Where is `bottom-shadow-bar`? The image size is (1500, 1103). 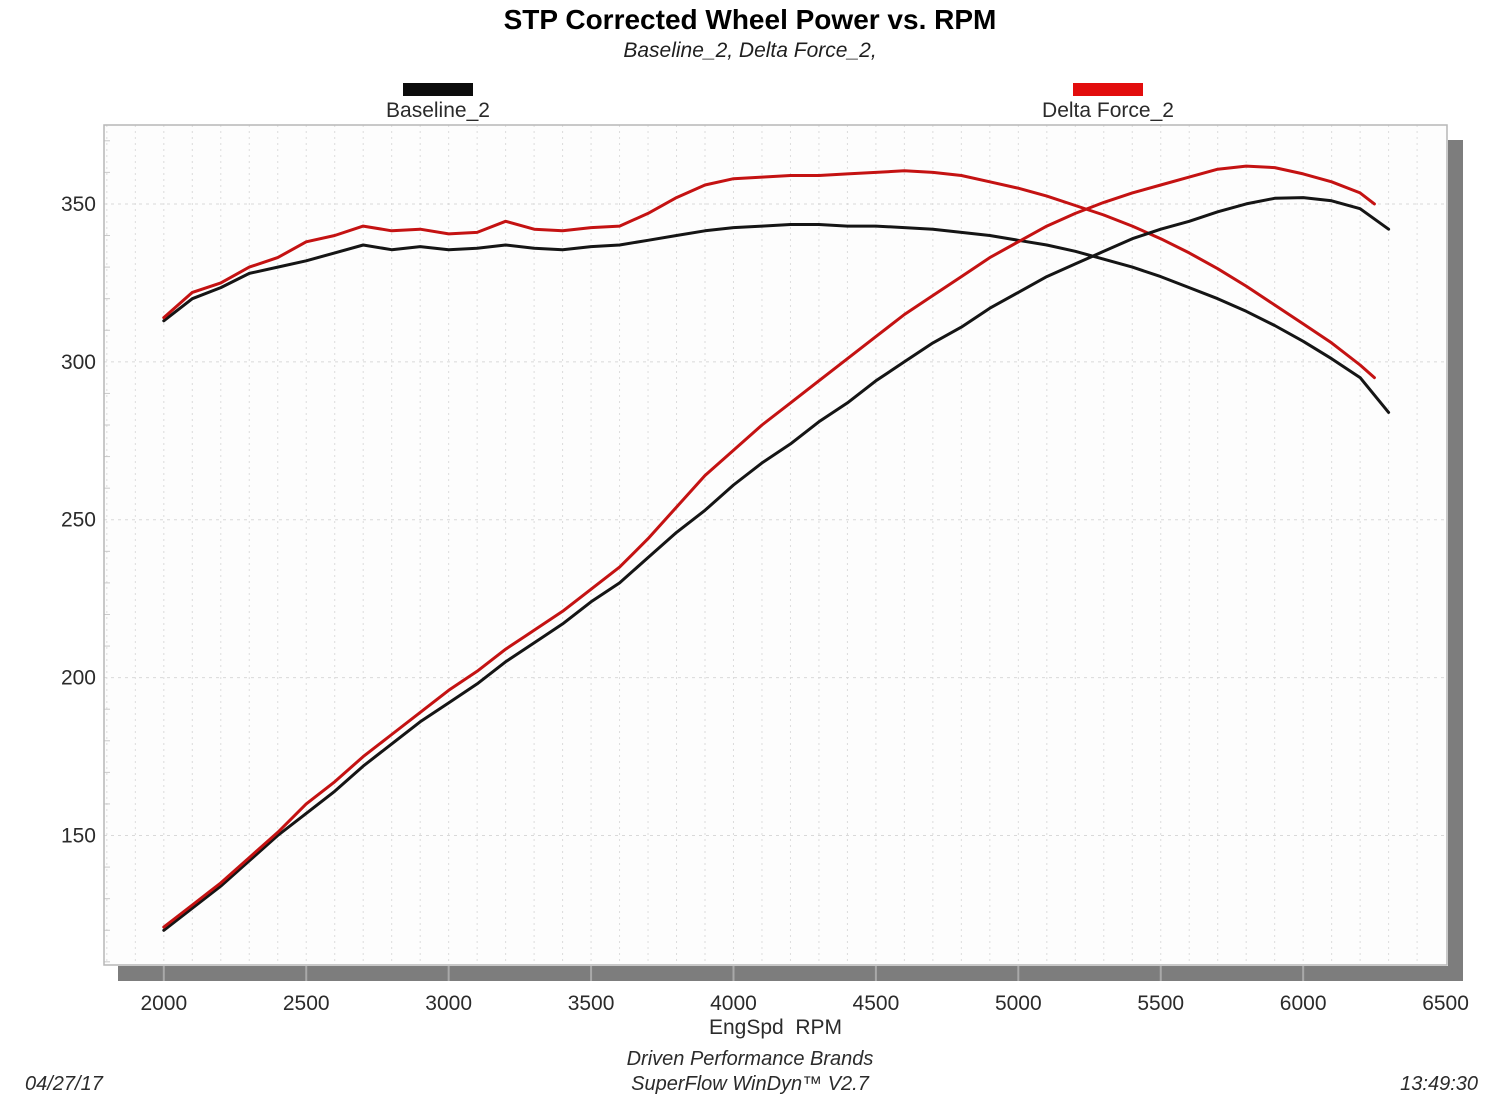
bottom-shadow-bar is located at coordinates (783, 973).